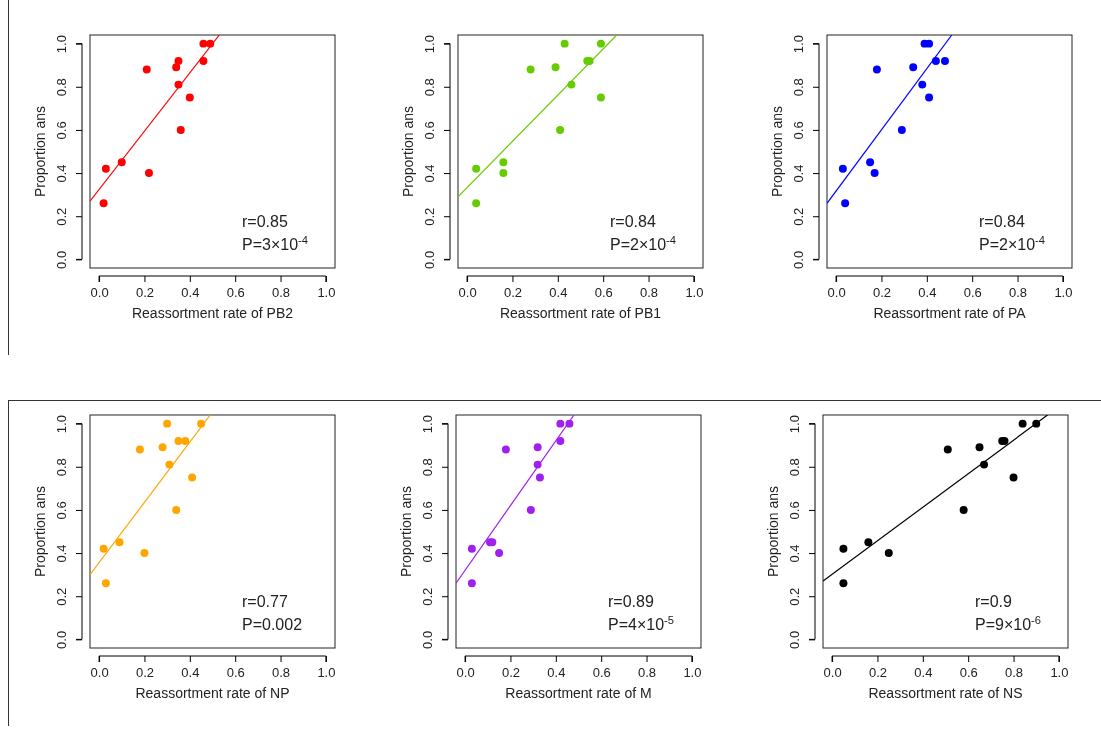 Image resolution: width=1101 pixels, height=733 pixels. I want to click on annotation: P=2×10$^{-4}$, so click(1012, 243).